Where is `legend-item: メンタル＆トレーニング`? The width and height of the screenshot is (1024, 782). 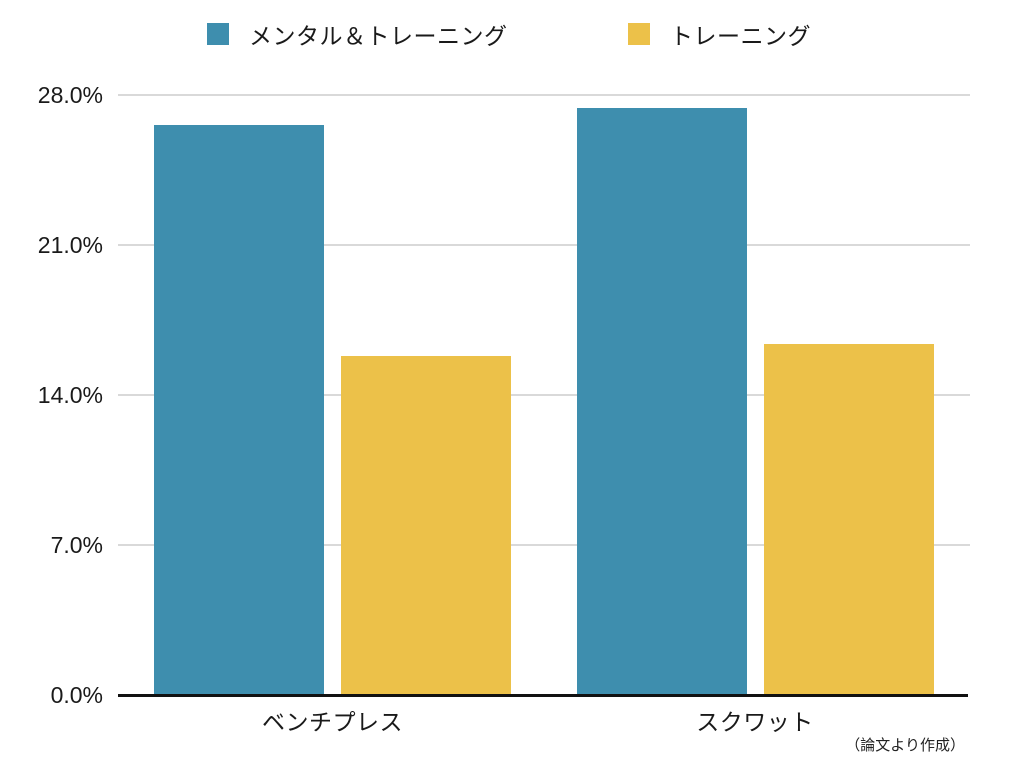
legend-item: メンタル＆トレーニング is located at coordinates (357, 34).